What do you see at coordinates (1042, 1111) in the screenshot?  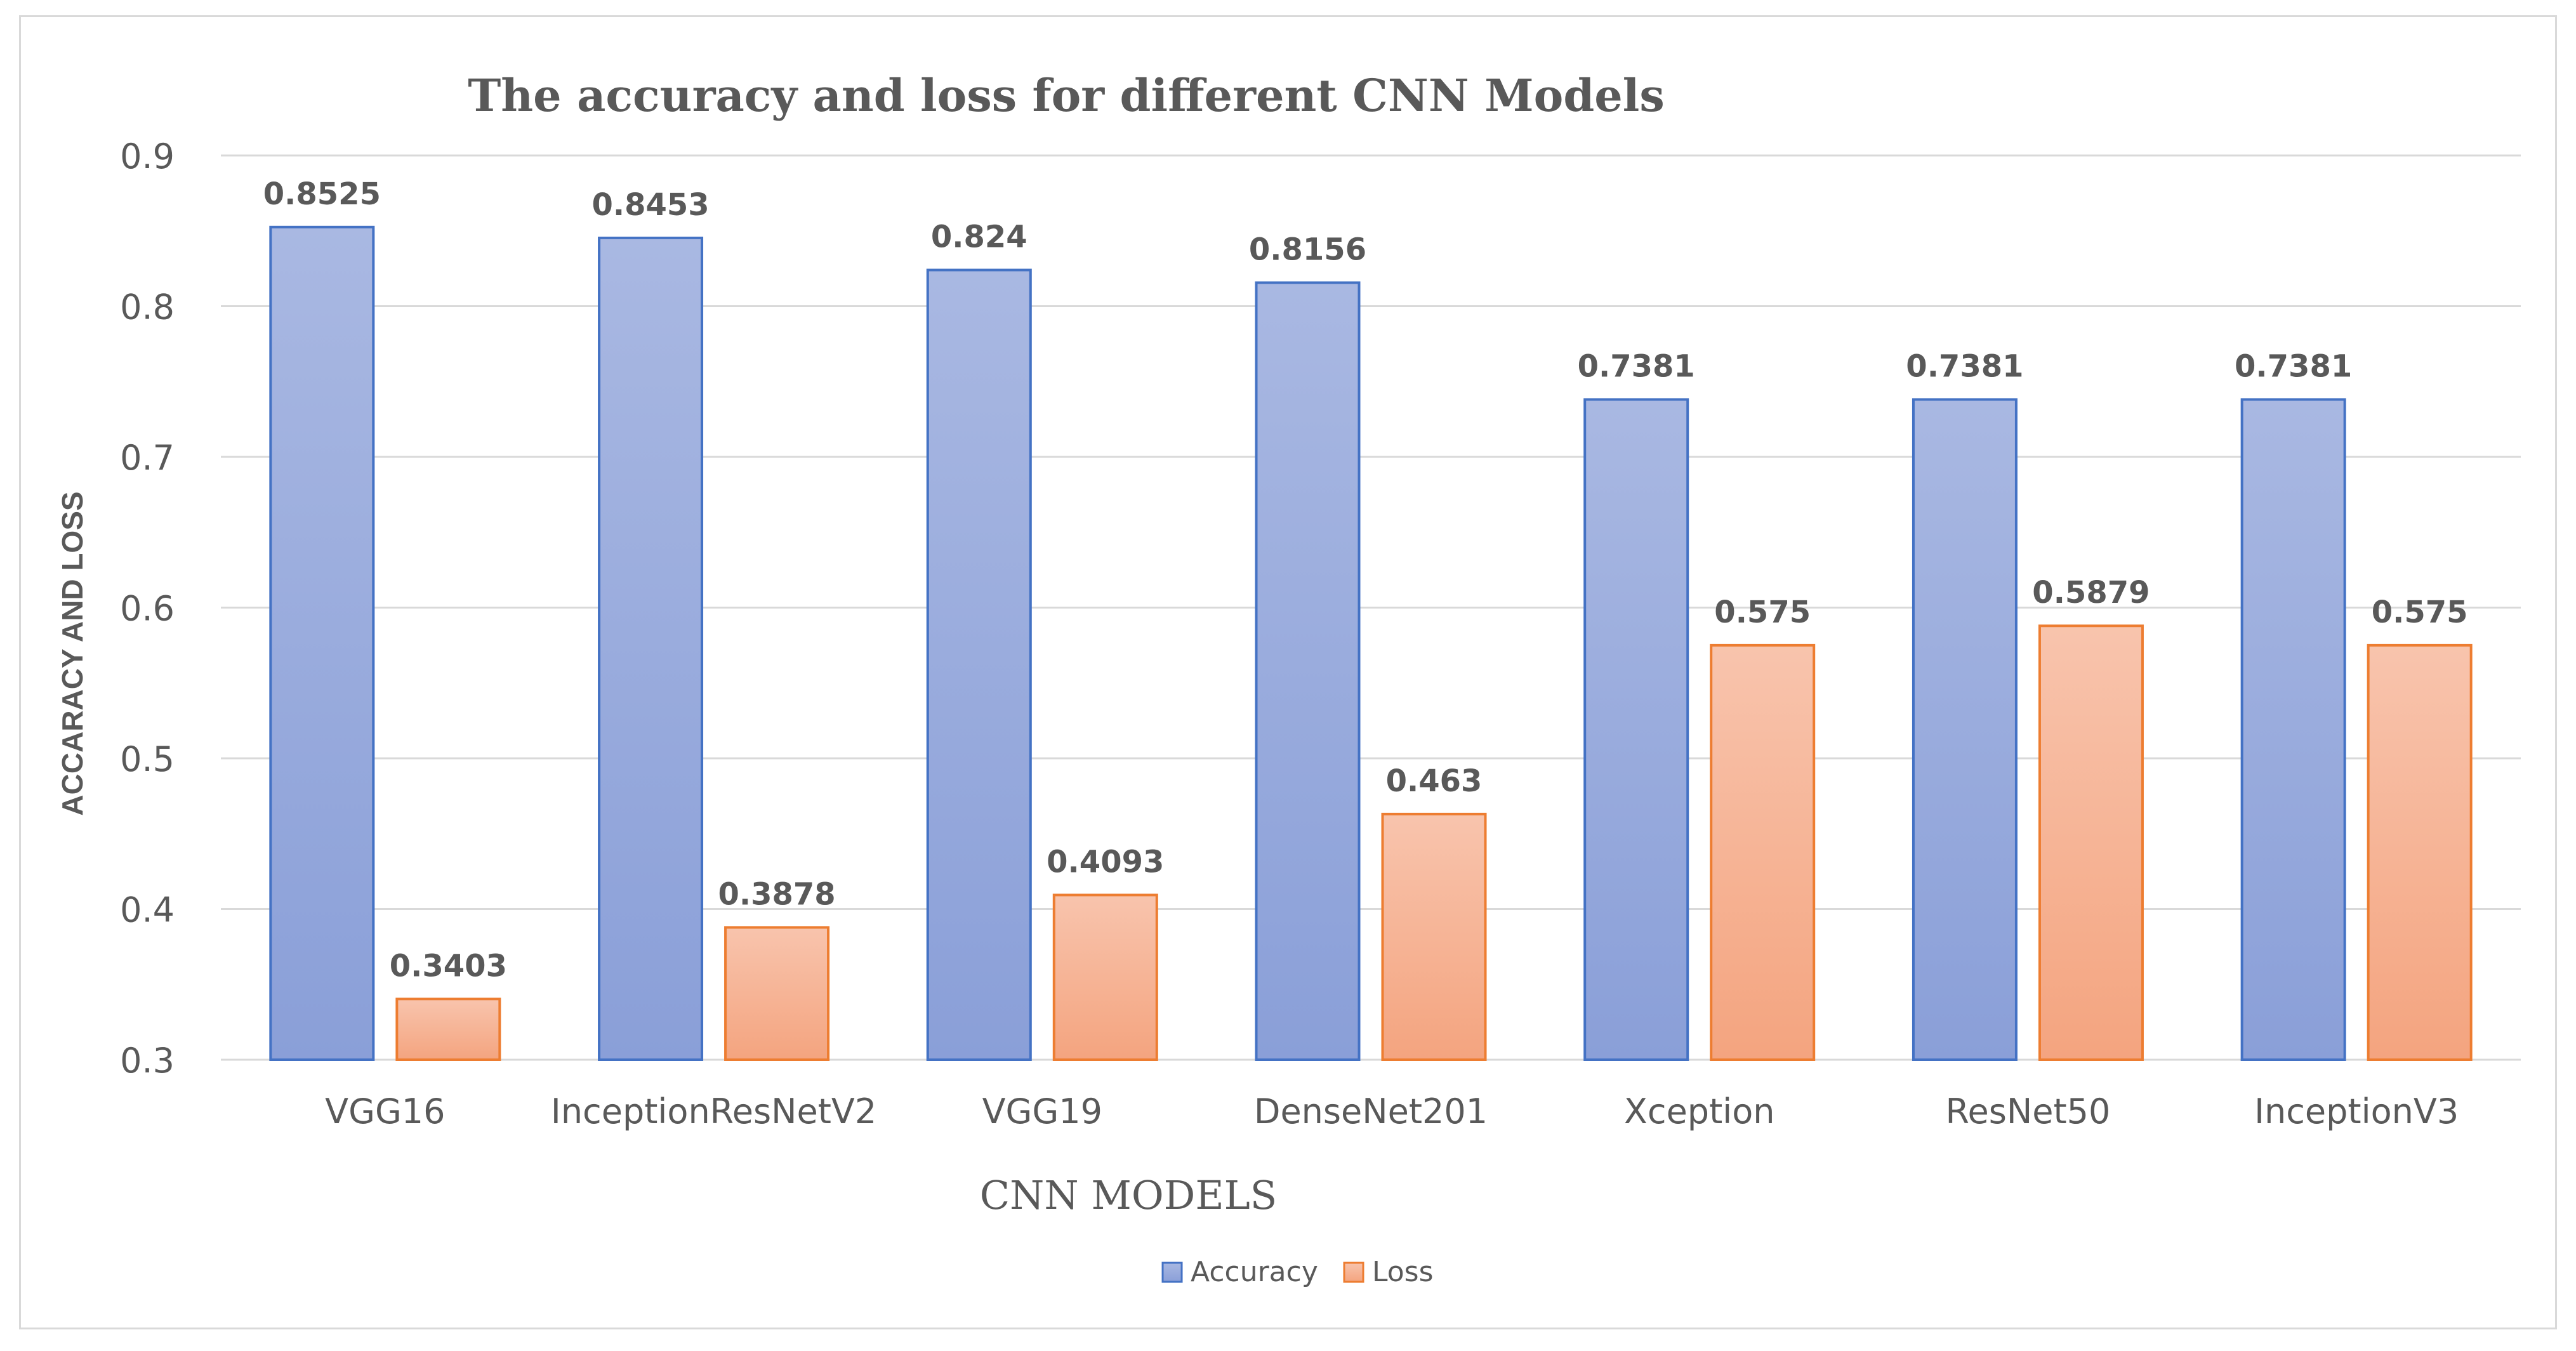 I see `category-label: VGG19` at bounding box center [1042, 1111].